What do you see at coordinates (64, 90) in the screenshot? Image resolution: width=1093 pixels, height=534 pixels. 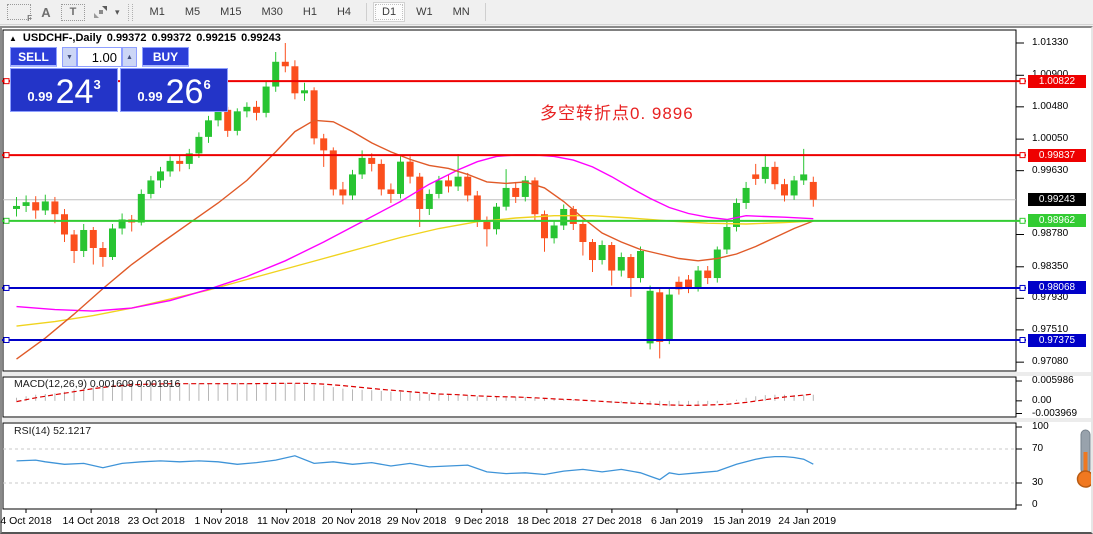 I see `sell-price-display: 0.99 24 3` at bounding box center [64, 90].